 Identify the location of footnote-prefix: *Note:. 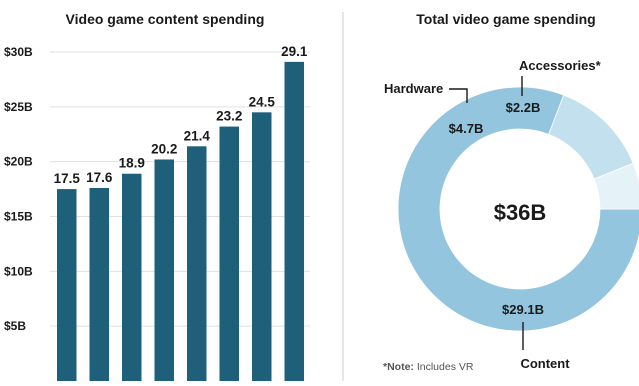
(398, 367).